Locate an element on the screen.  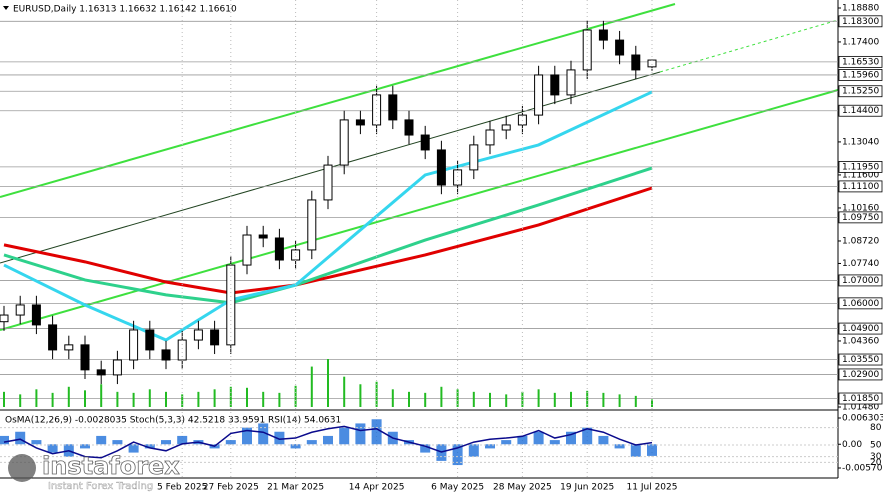
y-tick-label: 1.13040 is located at coordinates (860, 142).